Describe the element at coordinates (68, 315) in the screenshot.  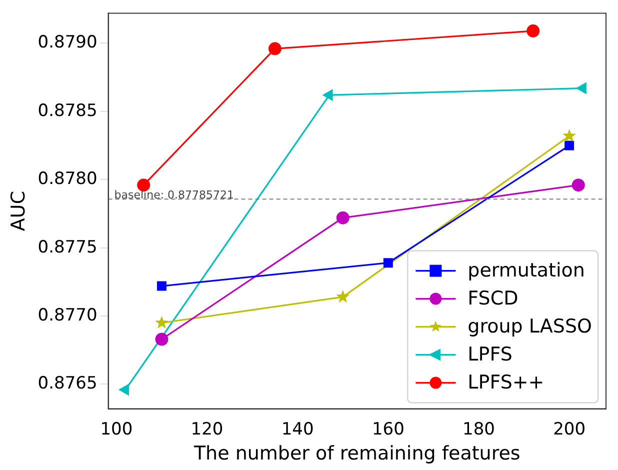
I see `y-tick-label: 0.8770` at that location.